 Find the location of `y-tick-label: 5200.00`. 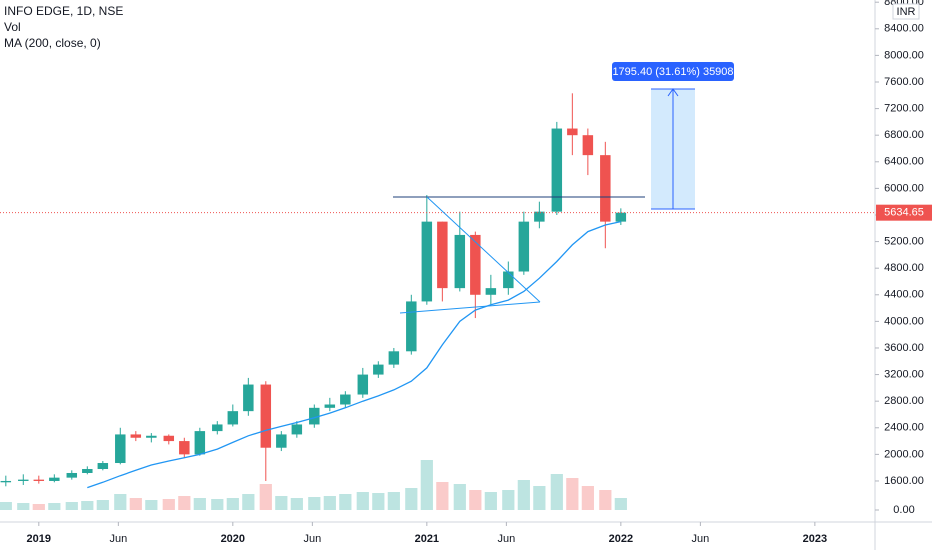

y-tick-label: 5200.00 is located at coordinates (904, 241).